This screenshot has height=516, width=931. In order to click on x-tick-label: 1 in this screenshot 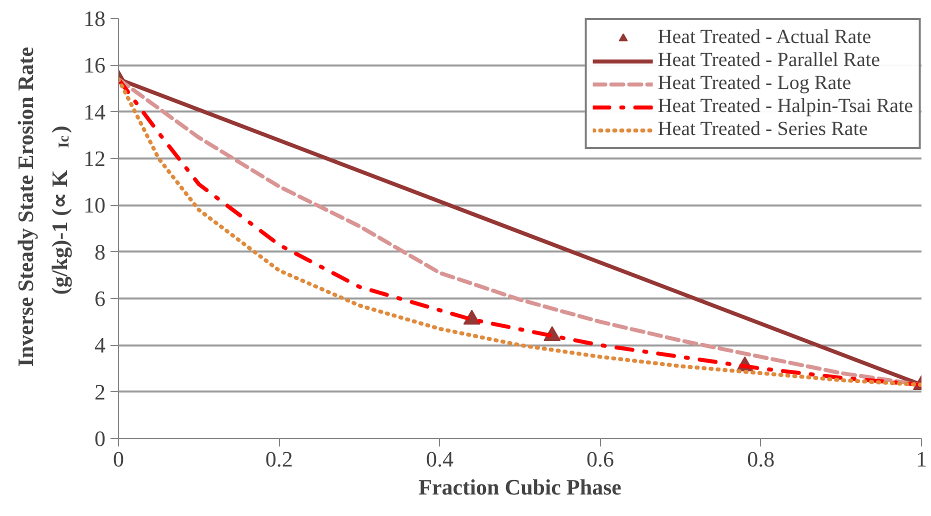, I will do `click(921, 459)`.